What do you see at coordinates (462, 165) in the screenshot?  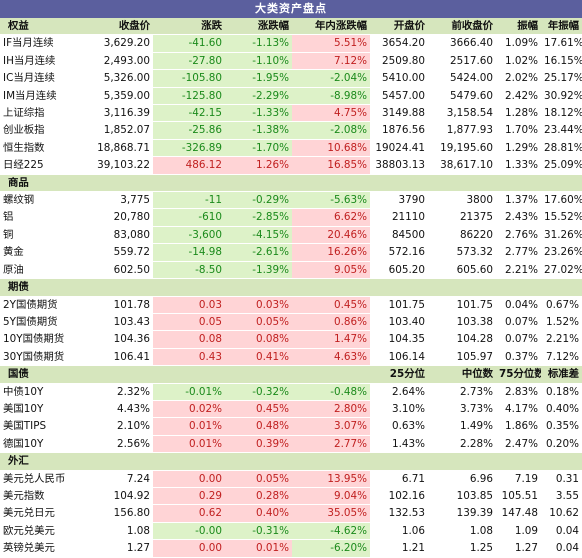 I see `data-cell: 38,617.10` at bounding box center [462, 165].